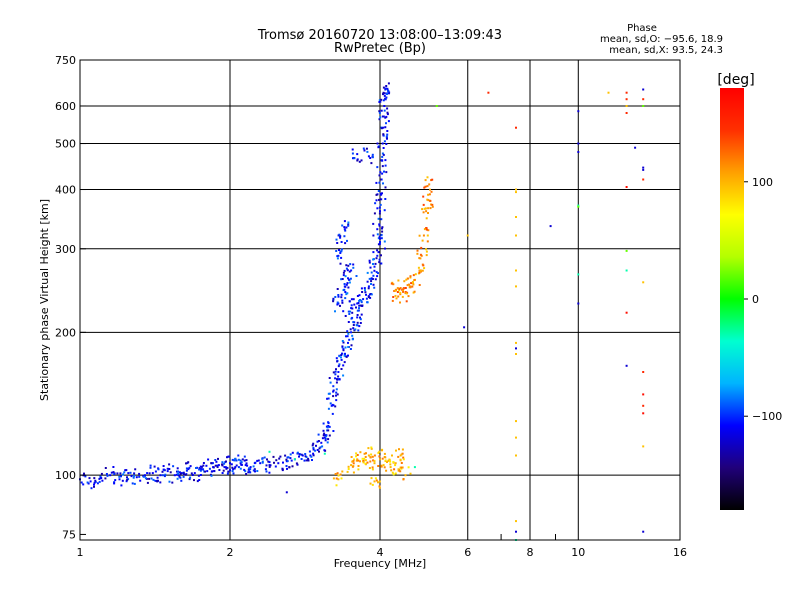 This screenshot has height=600, width=800. I want to click on x-tick-label: 1, so click(80, 552).